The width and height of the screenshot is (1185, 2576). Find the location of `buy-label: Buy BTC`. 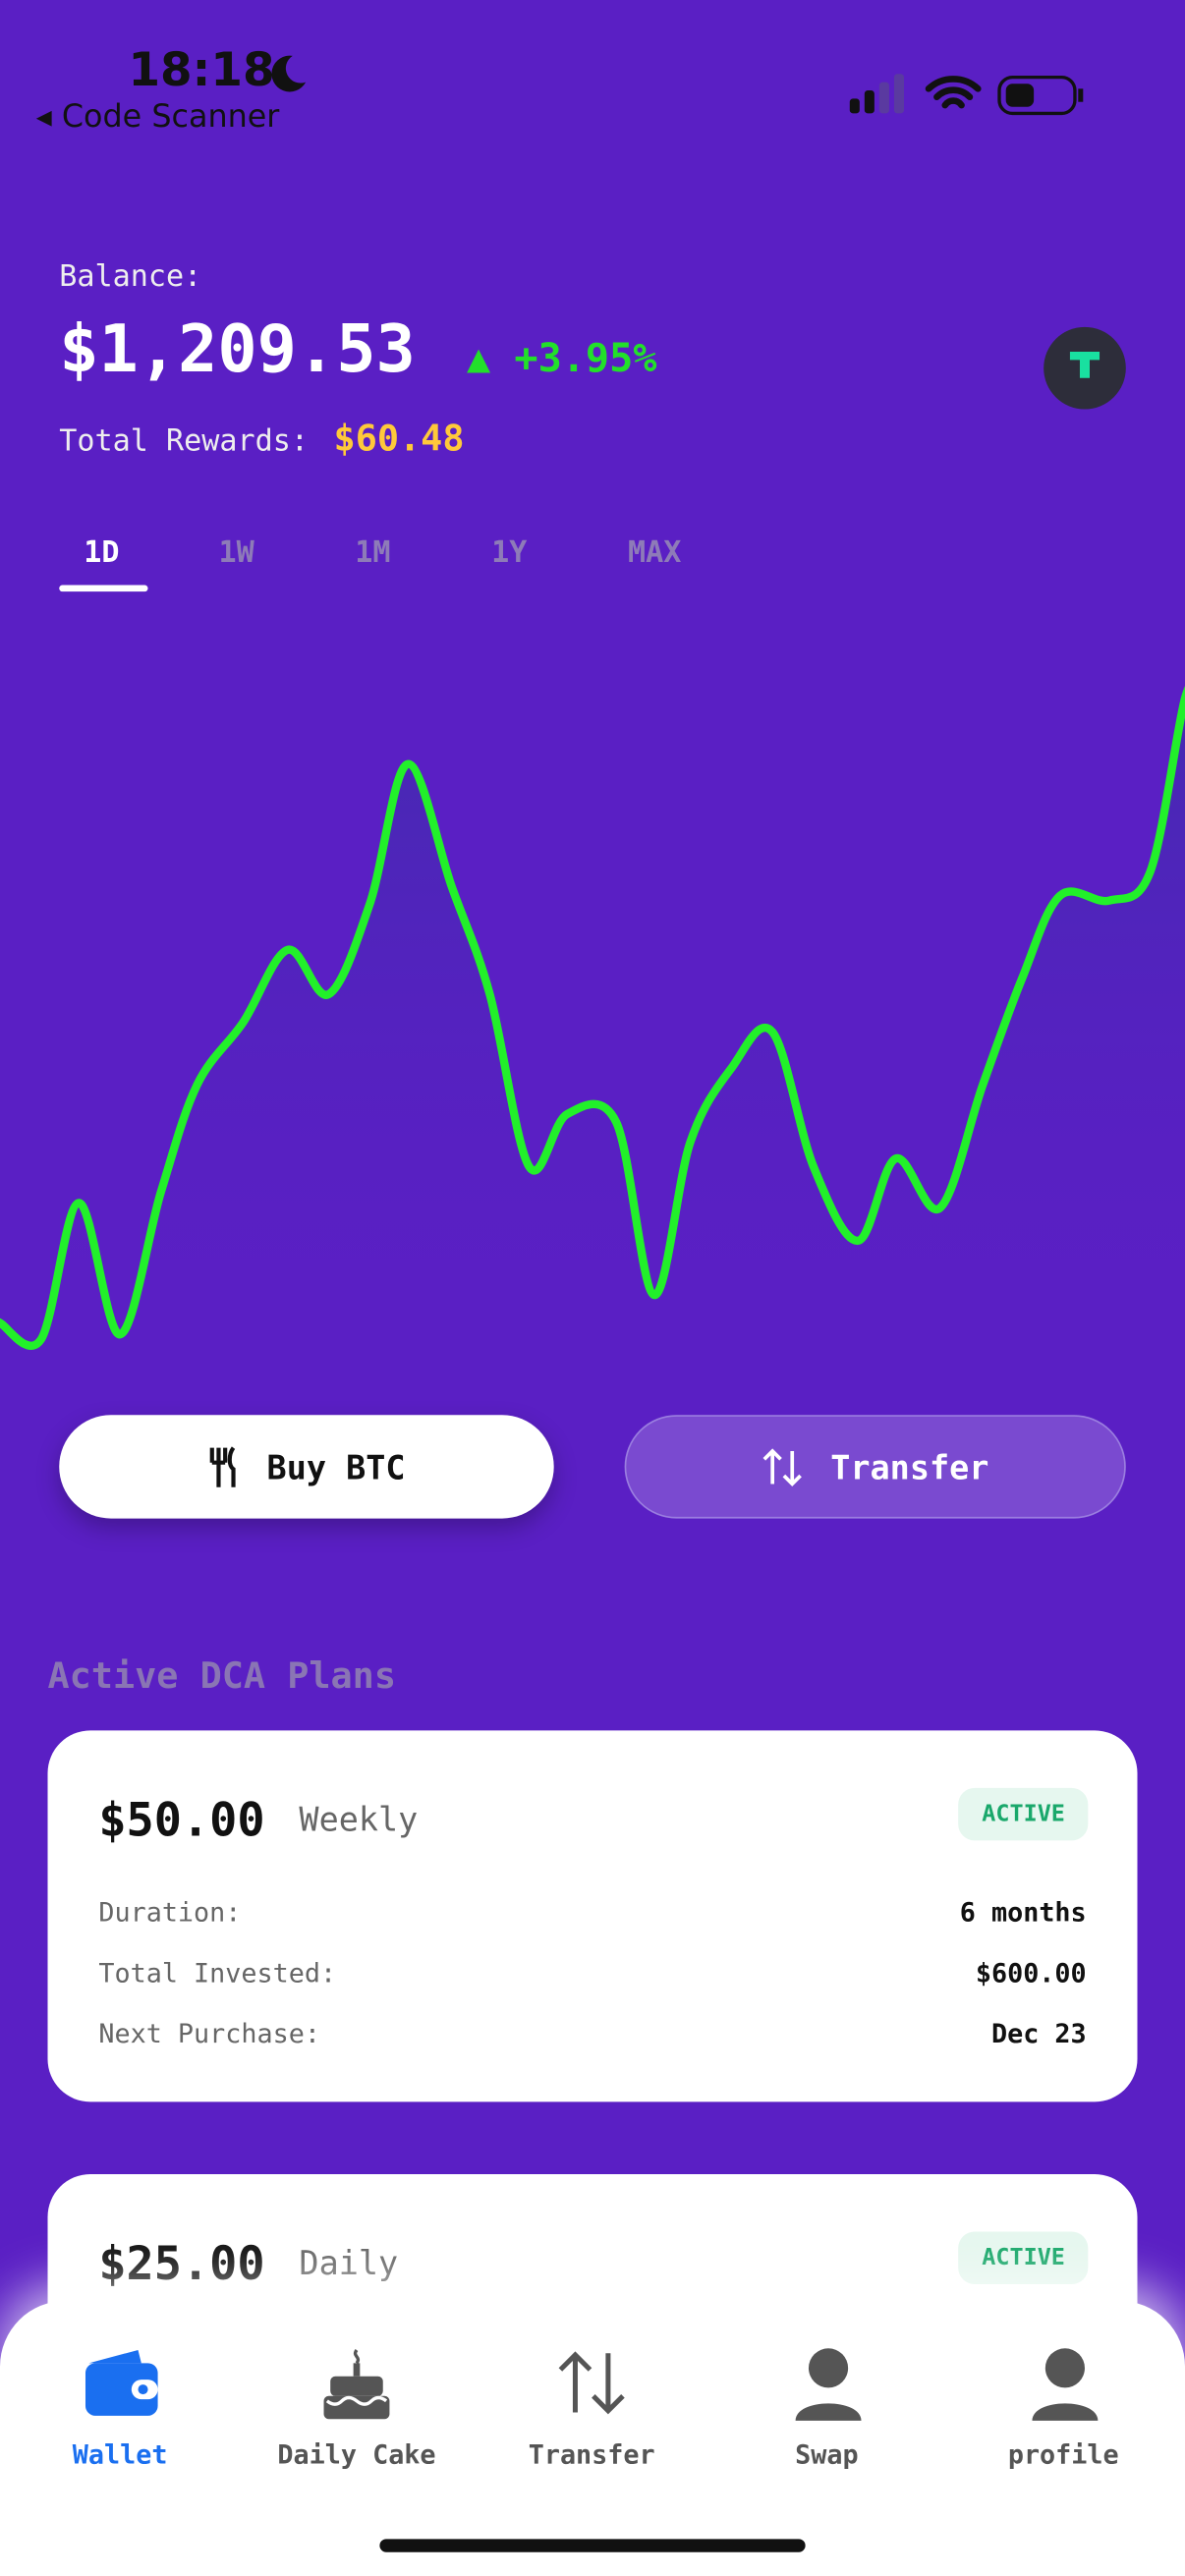

buy-label: Buy BTC is located at coordinates (336, 1466).